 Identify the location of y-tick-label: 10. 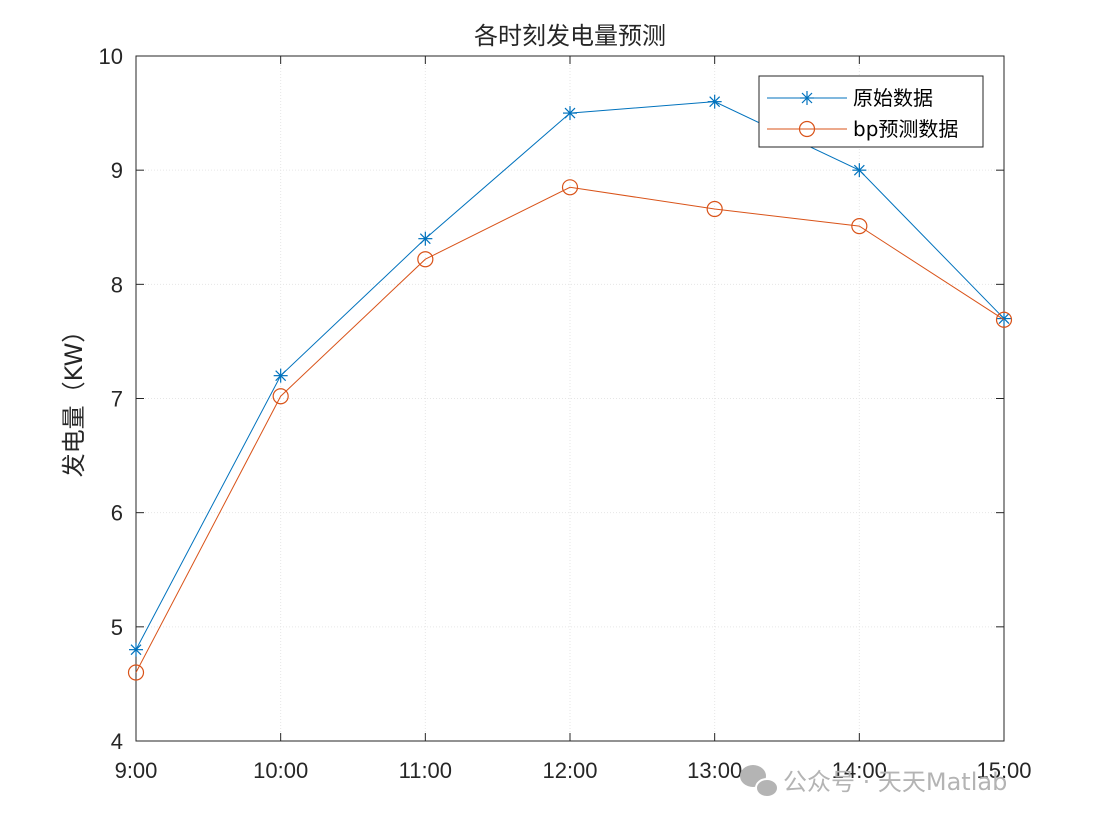
(111, 56).